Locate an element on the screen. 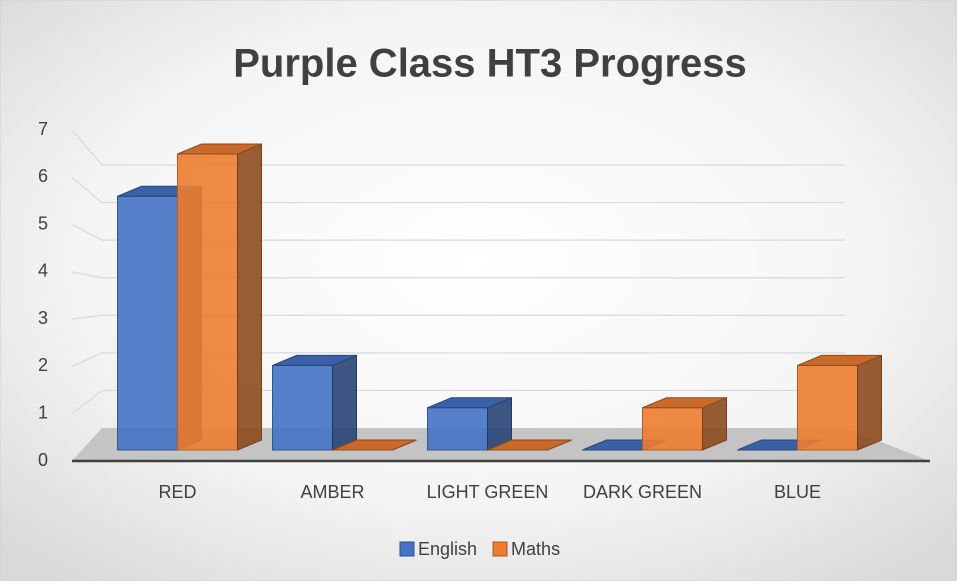  y-tick-label: 5 is located at coordinates (43, 223).